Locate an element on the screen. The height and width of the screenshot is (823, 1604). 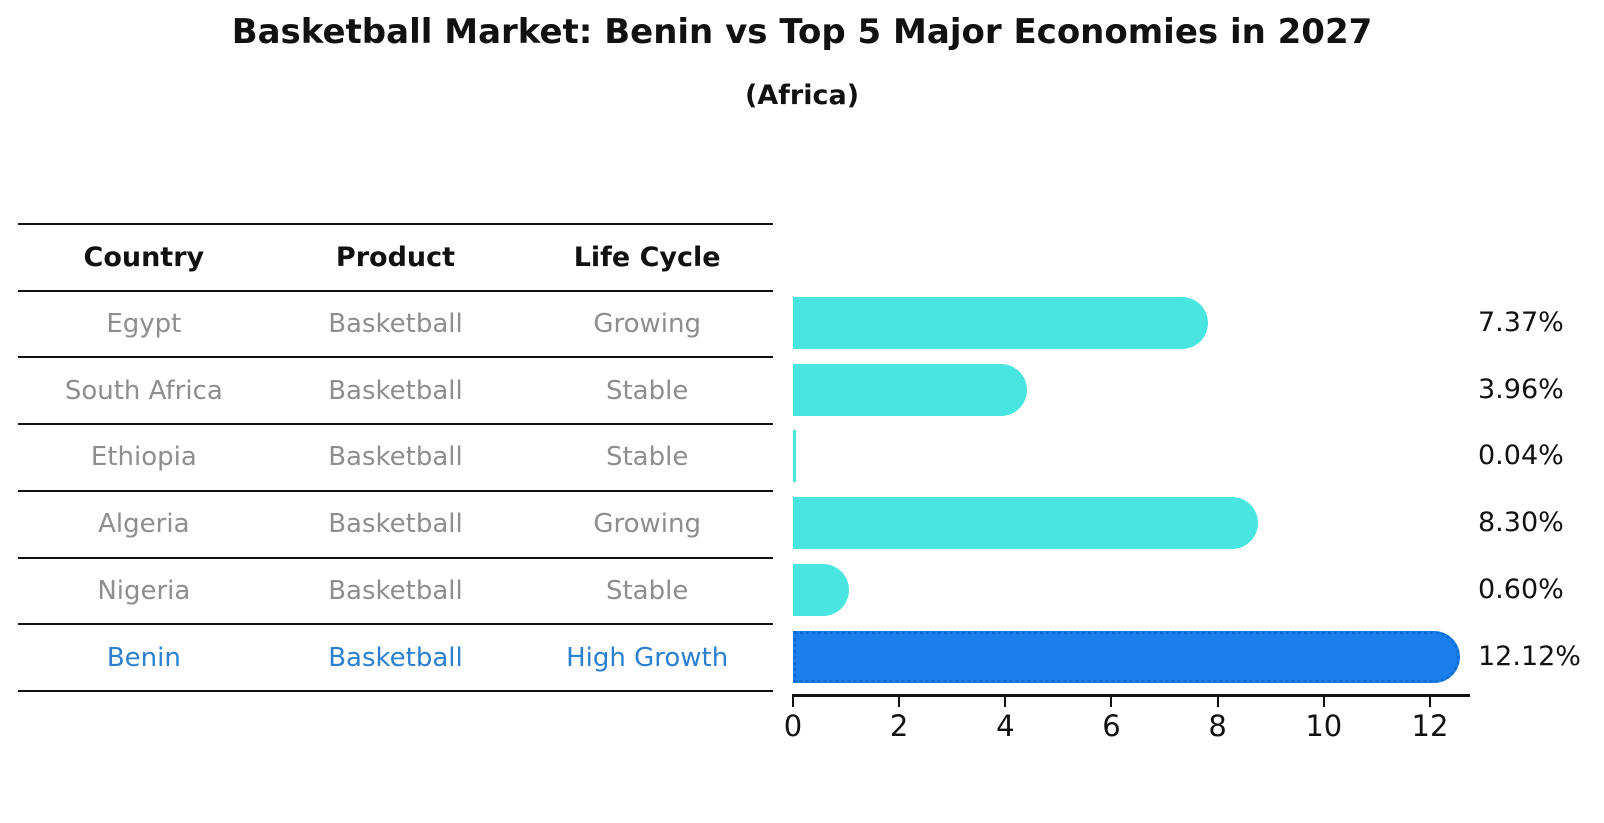
bar-algeria is located at coordinates (1025, 523).